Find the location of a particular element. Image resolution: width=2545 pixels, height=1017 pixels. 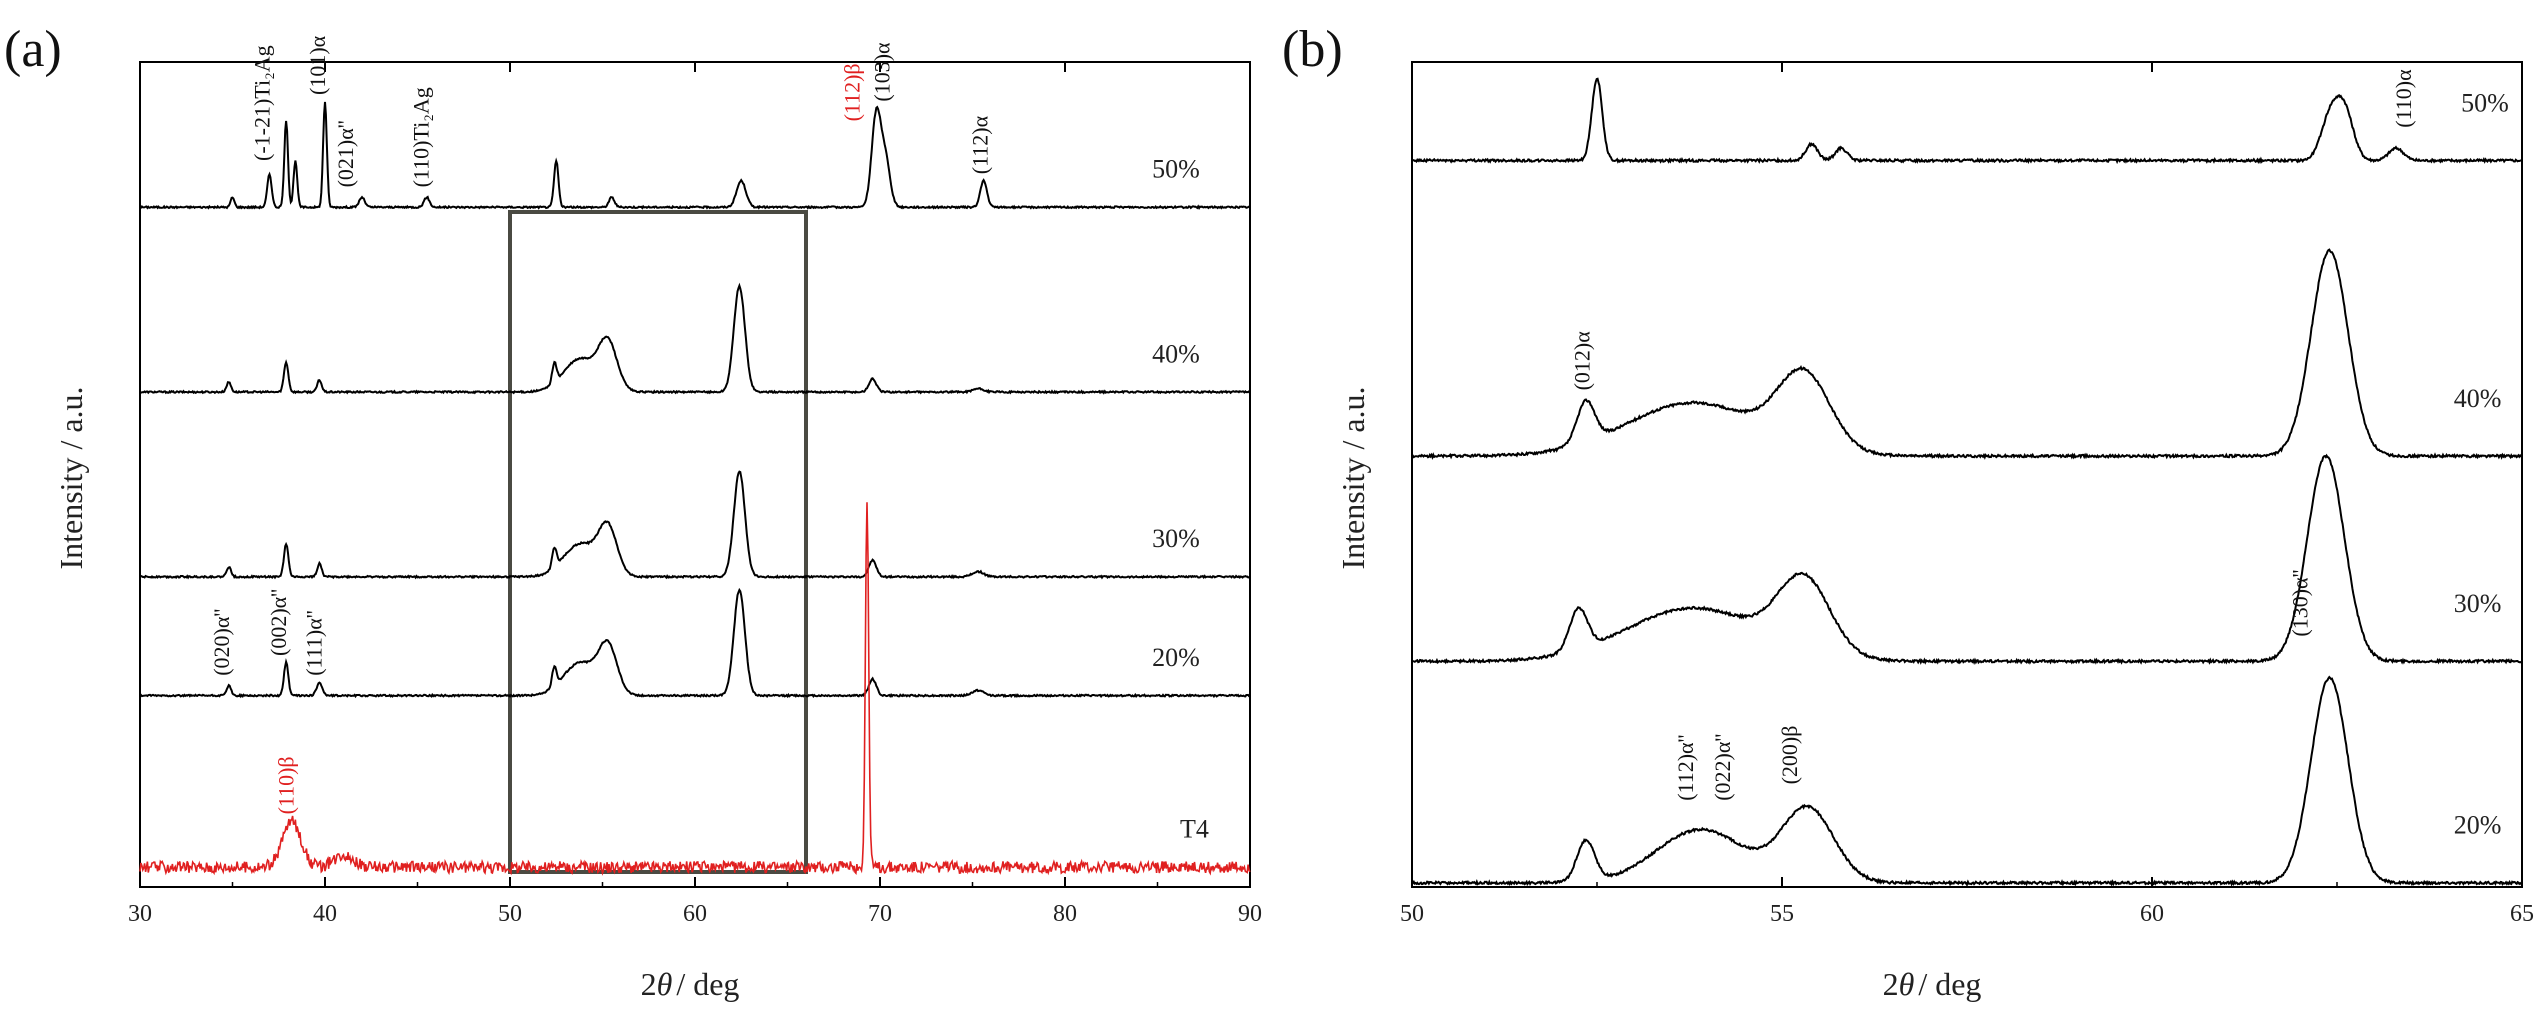

x-tick-label: 80 is located at coordinates (1065, 914).